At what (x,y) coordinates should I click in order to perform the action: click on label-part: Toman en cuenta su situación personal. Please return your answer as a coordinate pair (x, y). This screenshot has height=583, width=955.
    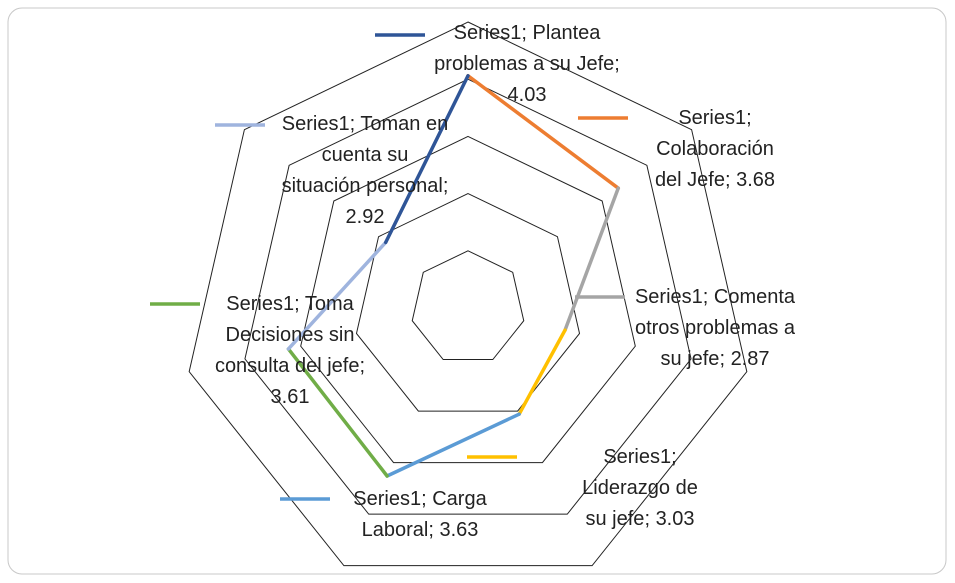
    Looking at the image, I should click on (365, 155).